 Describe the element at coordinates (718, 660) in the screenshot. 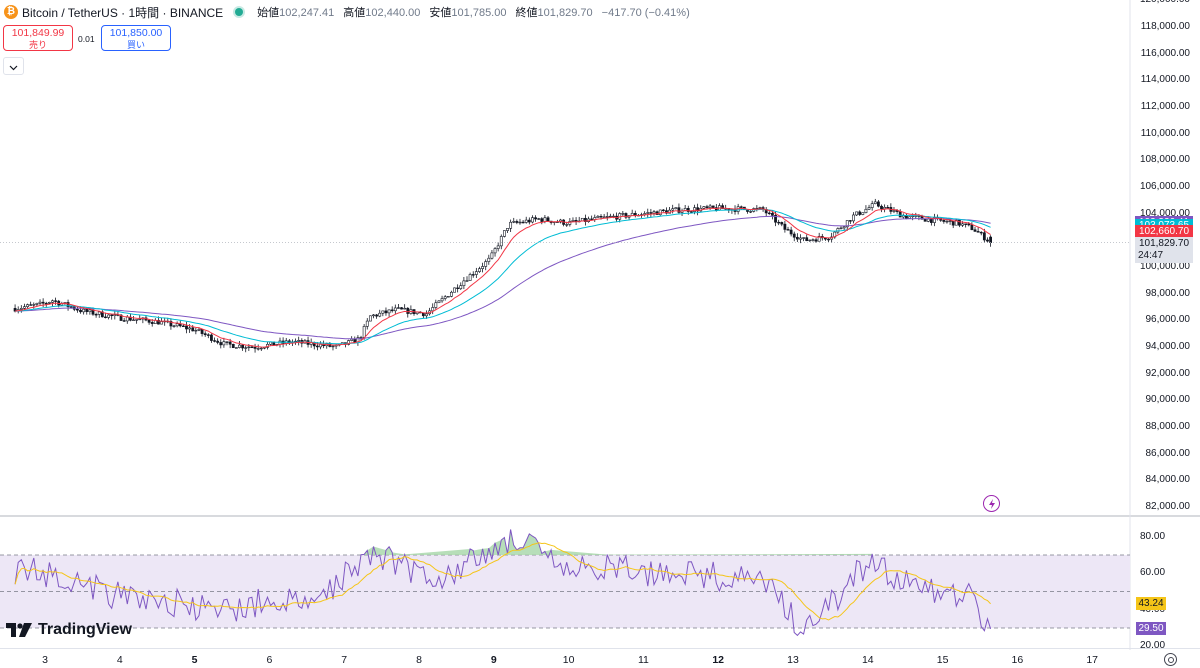

I see `date-tick-label: 12` at that location.